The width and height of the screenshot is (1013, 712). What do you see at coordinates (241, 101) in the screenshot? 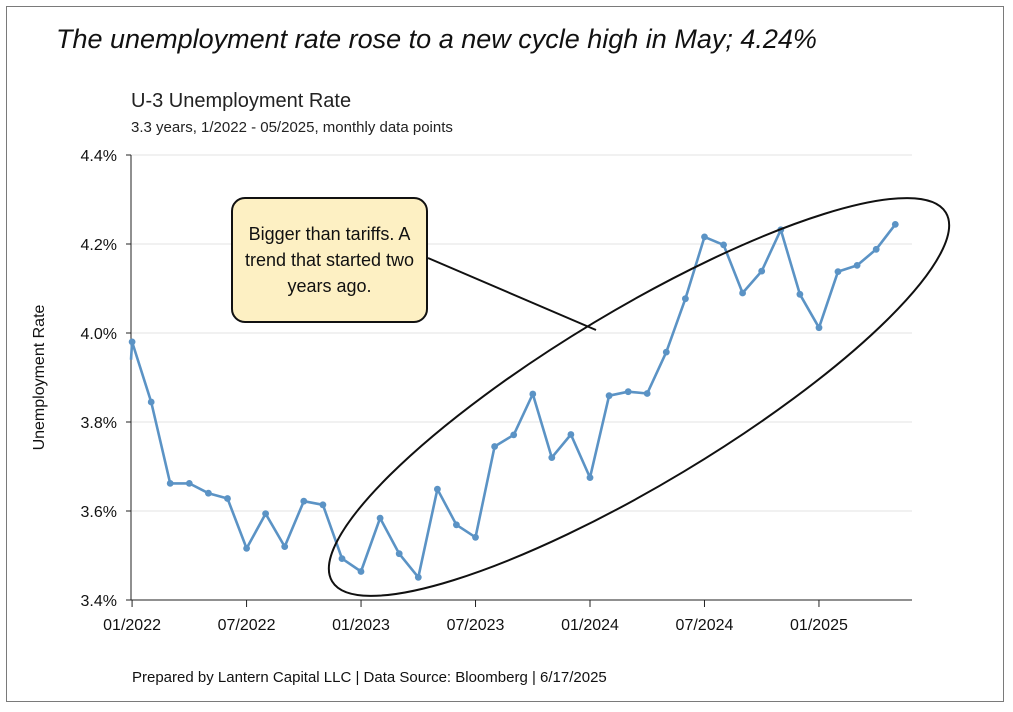
I see `chart-title: U-3 Unemployment Rate` at bounding box center [241, 101].